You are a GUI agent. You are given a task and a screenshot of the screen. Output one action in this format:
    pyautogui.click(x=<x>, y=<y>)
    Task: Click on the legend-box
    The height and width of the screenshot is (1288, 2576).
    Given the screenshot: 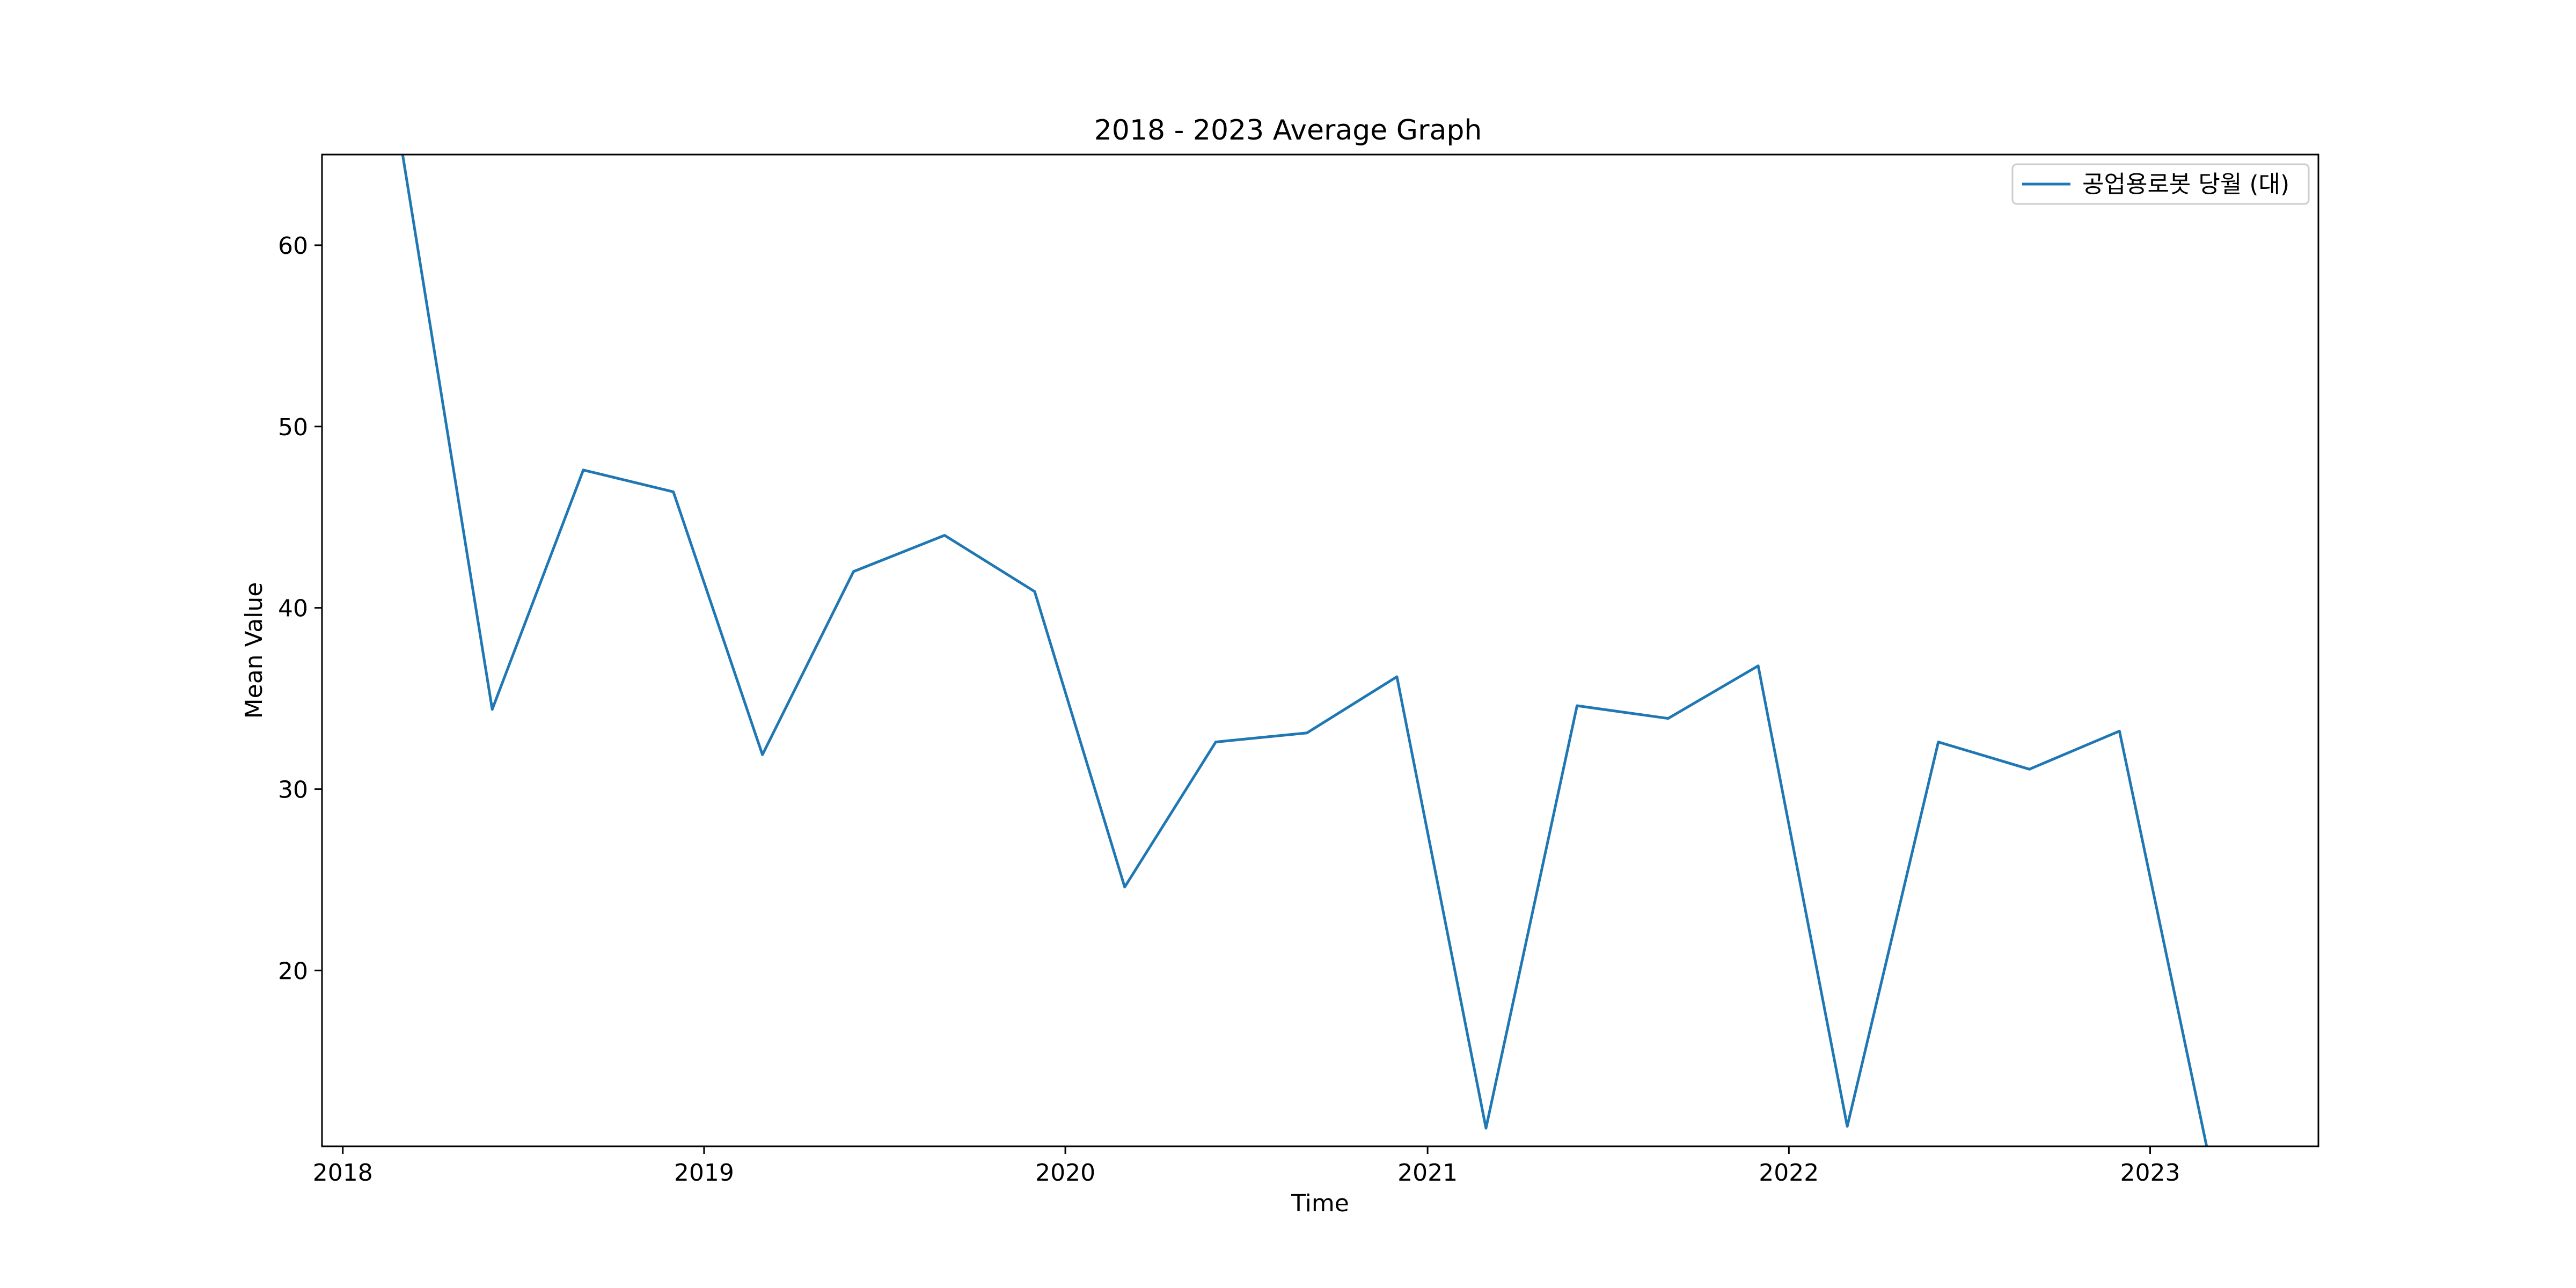 What is the action you would take?
    pyautogui.click(x=2160, y=184)
    